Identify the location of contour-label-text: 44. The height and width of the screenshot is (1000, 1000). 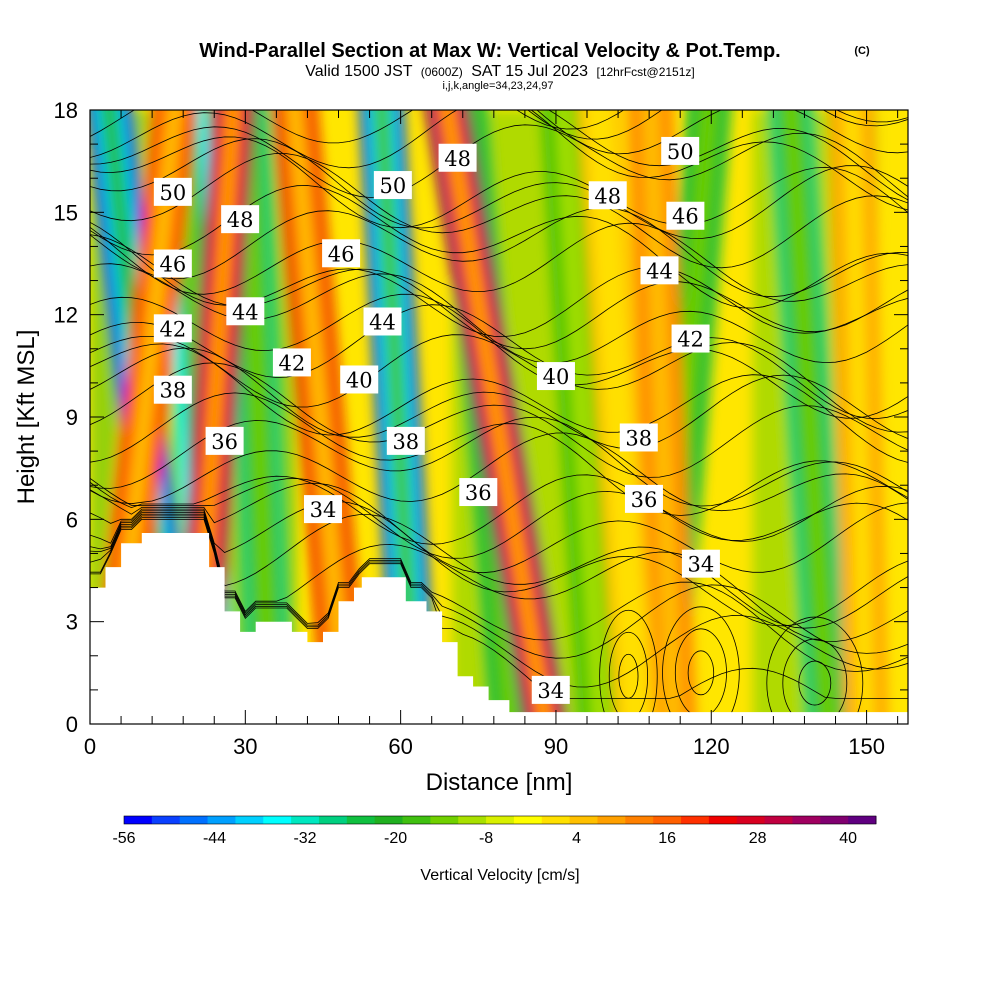
(659, 271).